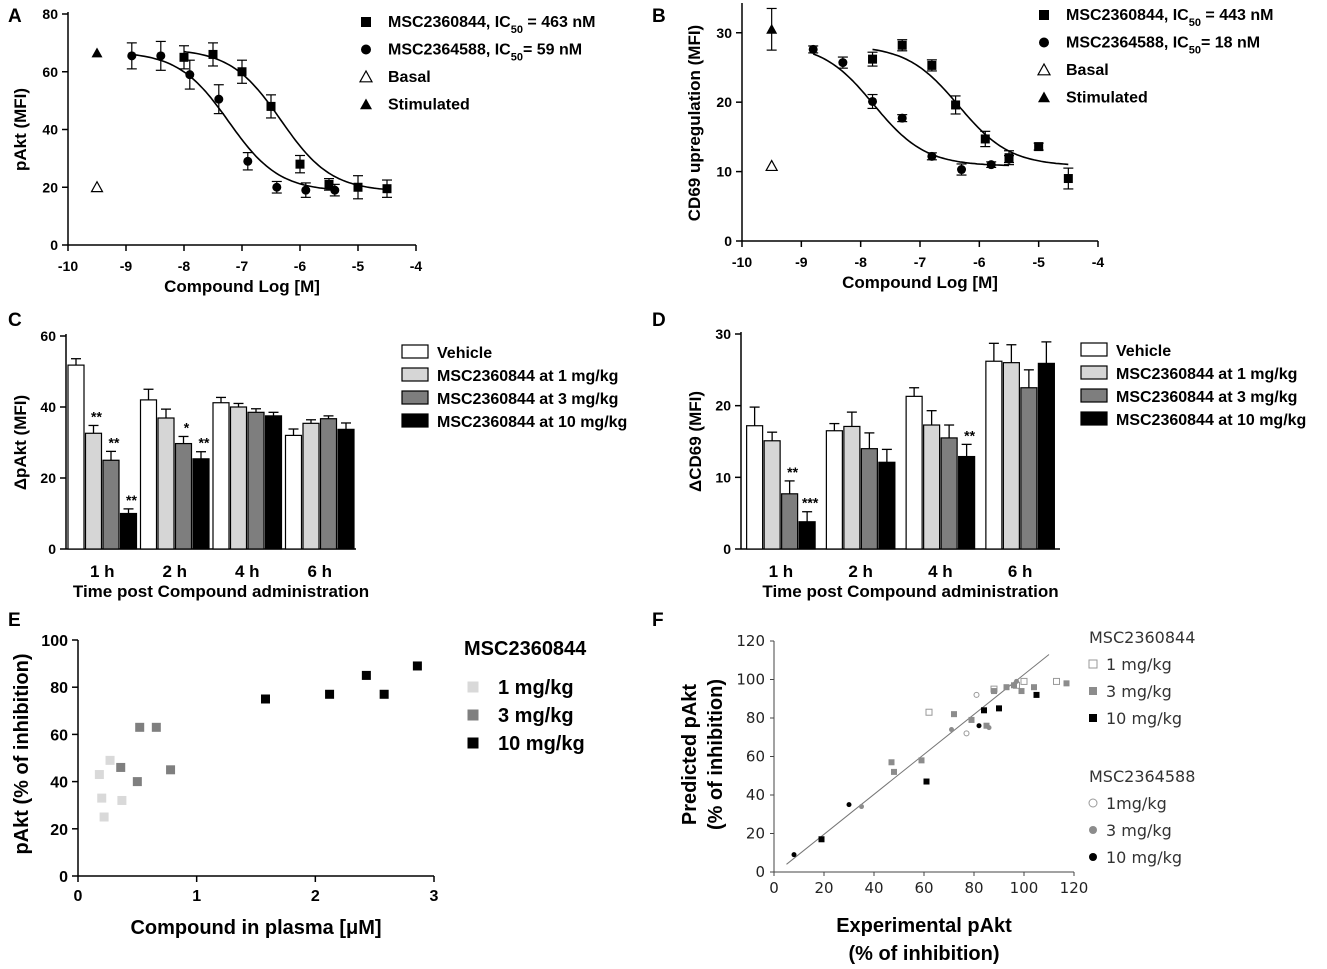 The height and width of the screenshot is (969, 1327). What do you see at coordinates (48, 478) in the screenshot?
I see `y-tick-label-c: 20` at bounding box center [48, 478].